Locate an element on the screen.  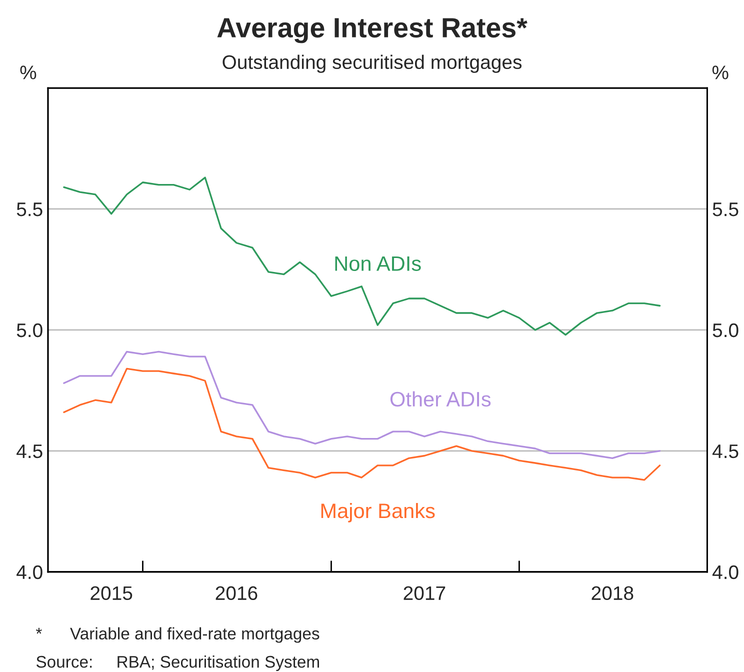
y2-axis-title: % is located at coordinates (720, 73).